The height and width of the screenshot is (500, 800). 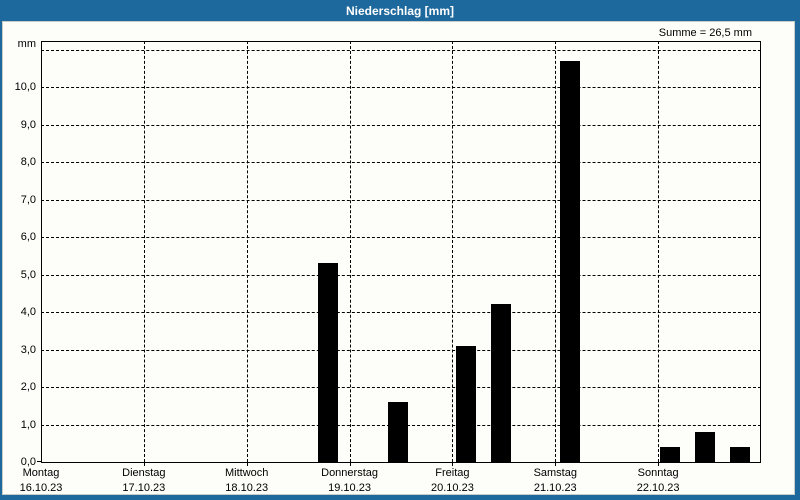 I want to click on y-tick-label: 10,0, so click(x=25, y=87).